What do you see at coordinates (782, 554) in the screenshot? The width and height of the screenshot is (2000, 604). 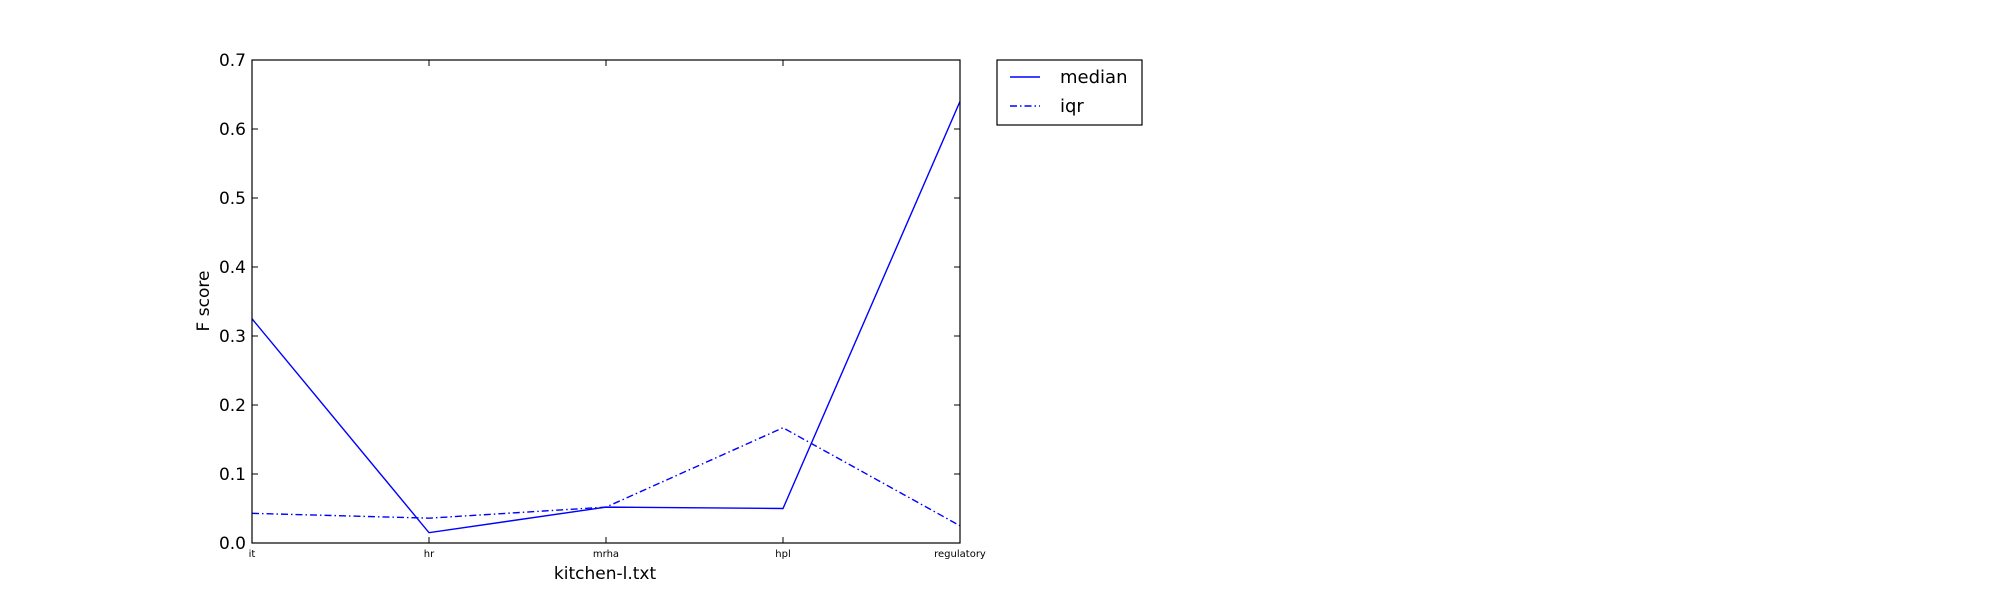 I see `x-tick-label-hpl: hpl` at bounding box center [782, 554].